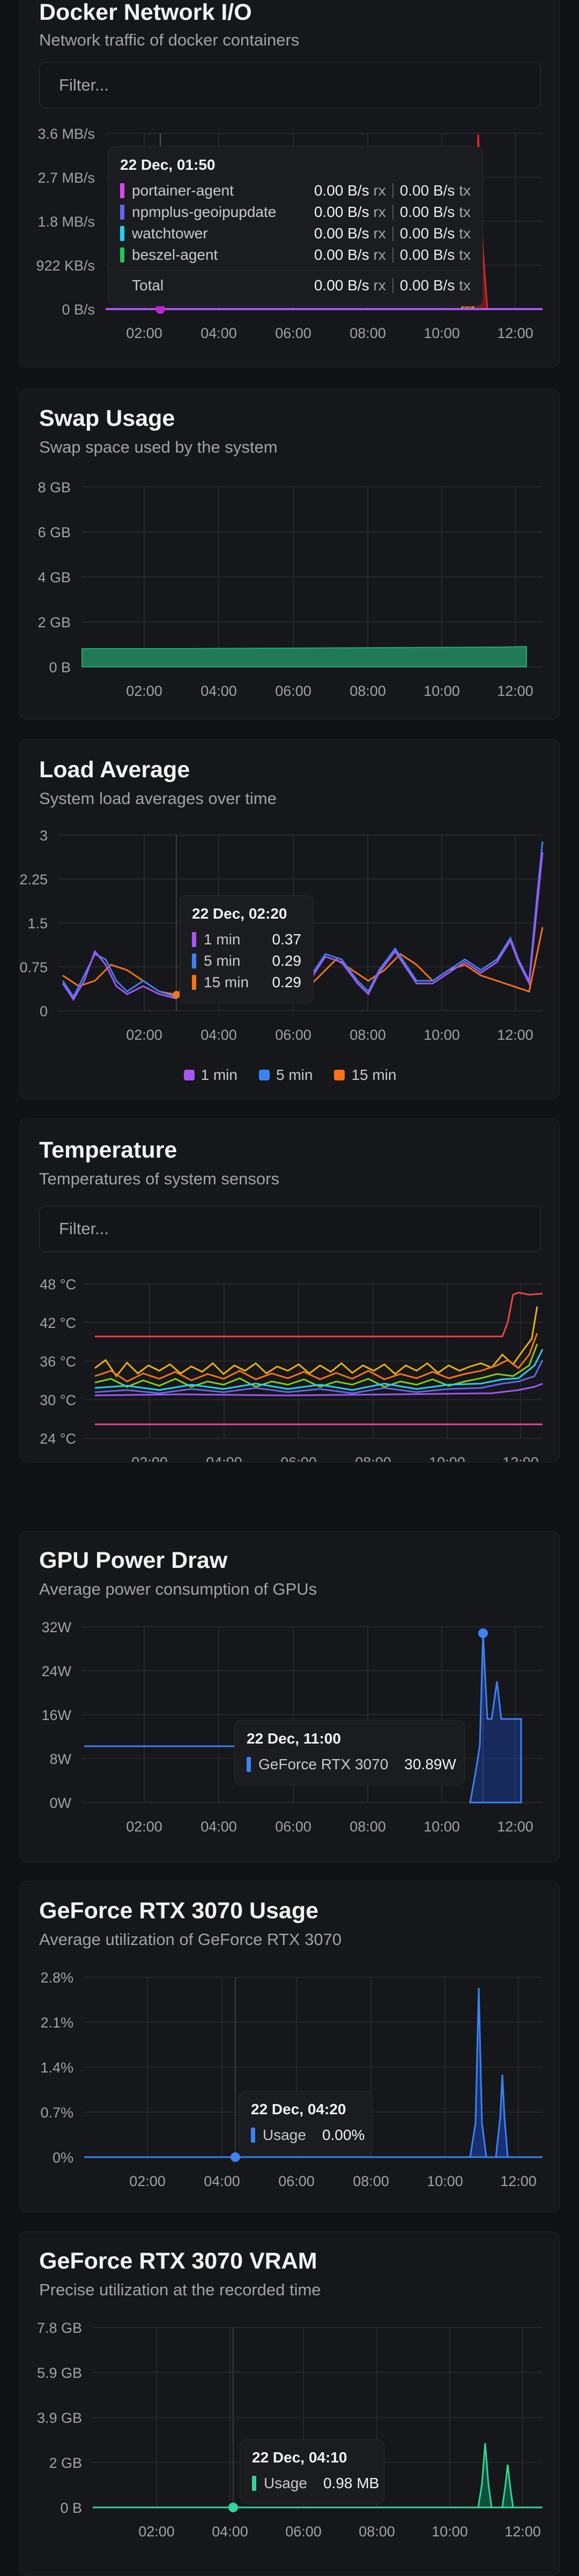 This screenshot has width=579, height=2576. I want to click on card-subtitle: Swap space used by the system, so click(158, 447).